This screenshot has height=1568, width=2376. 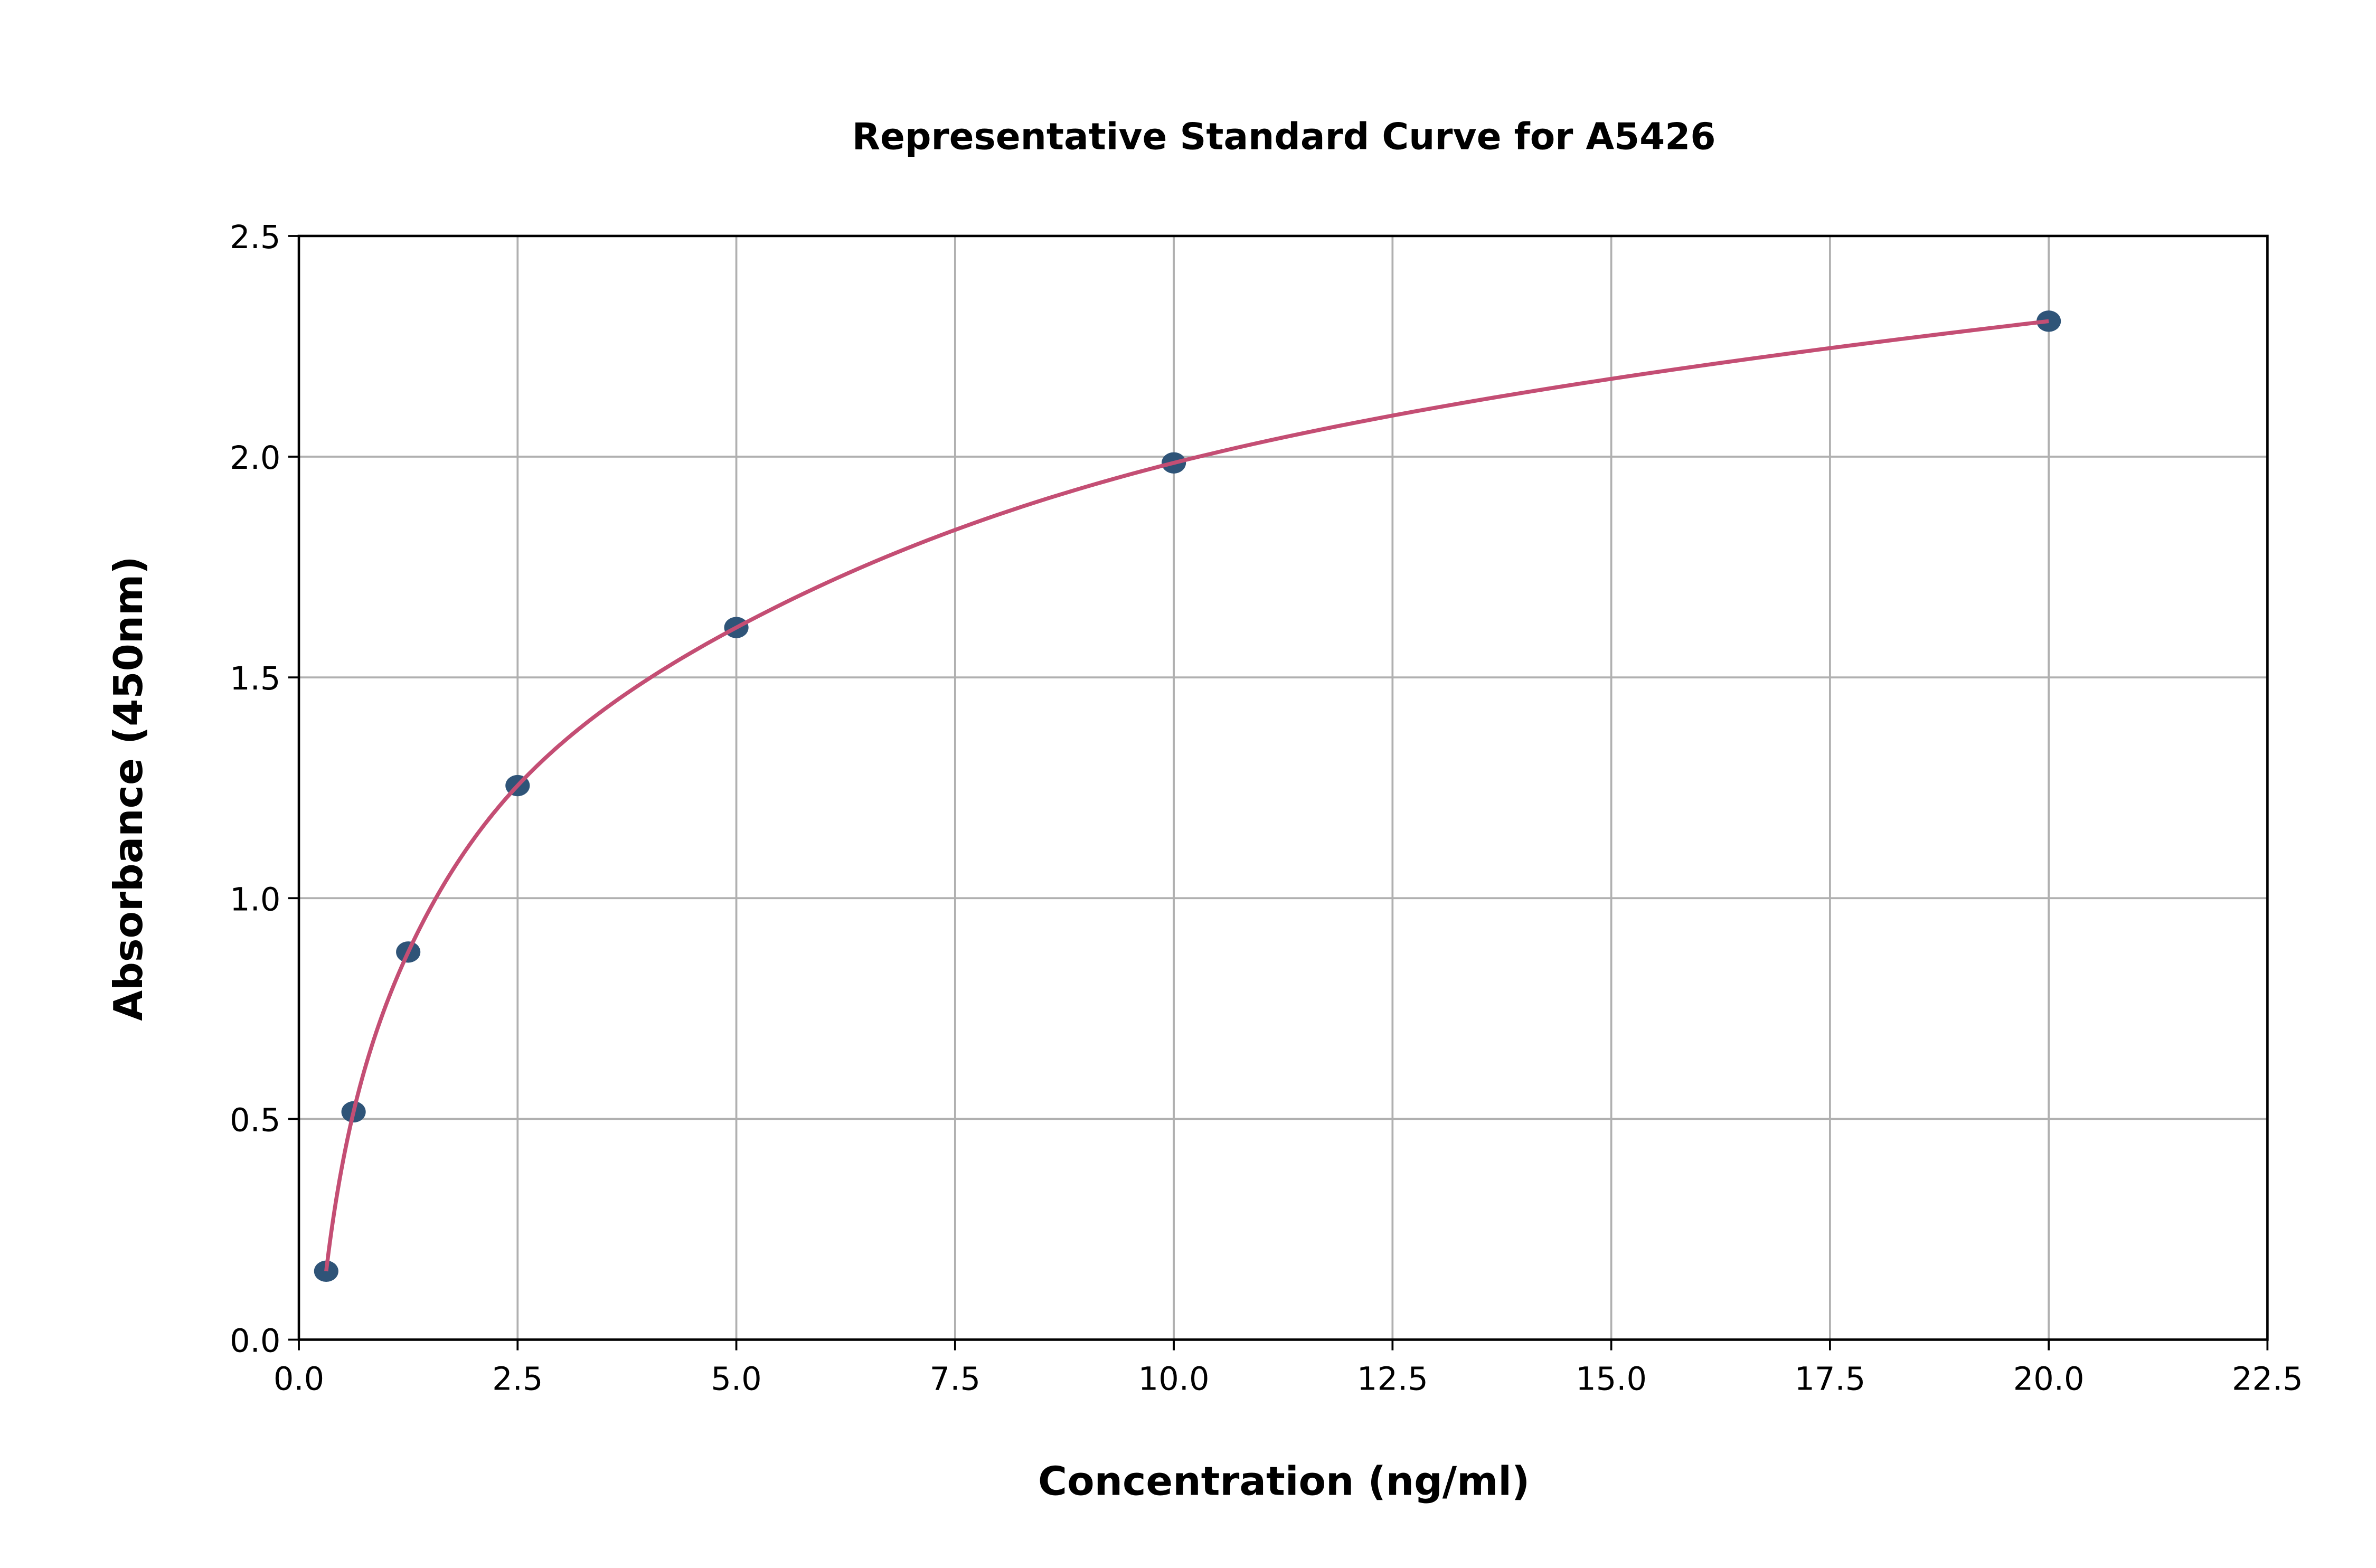 I want to click on x-tick-label: 5.0, so click(x=736, y=1380).